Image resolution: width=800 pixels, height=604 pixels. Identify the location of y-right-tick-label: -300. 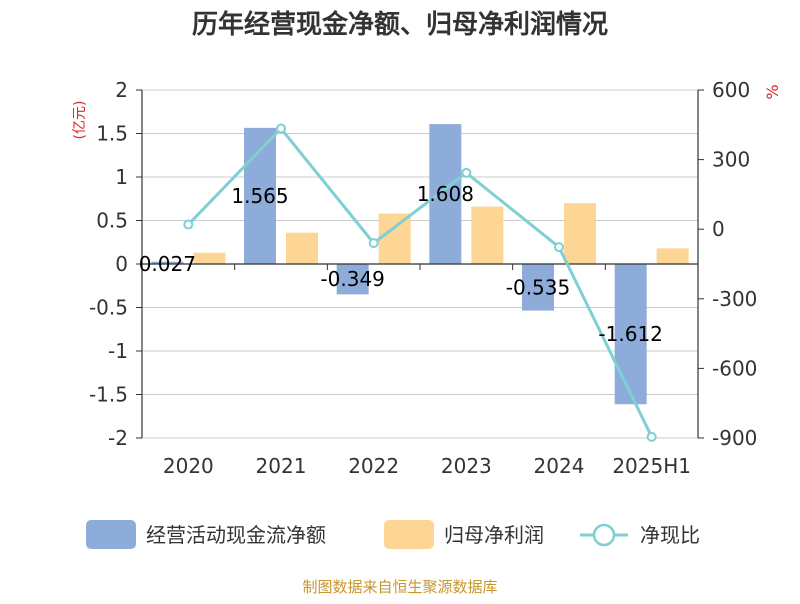
(734, 299).